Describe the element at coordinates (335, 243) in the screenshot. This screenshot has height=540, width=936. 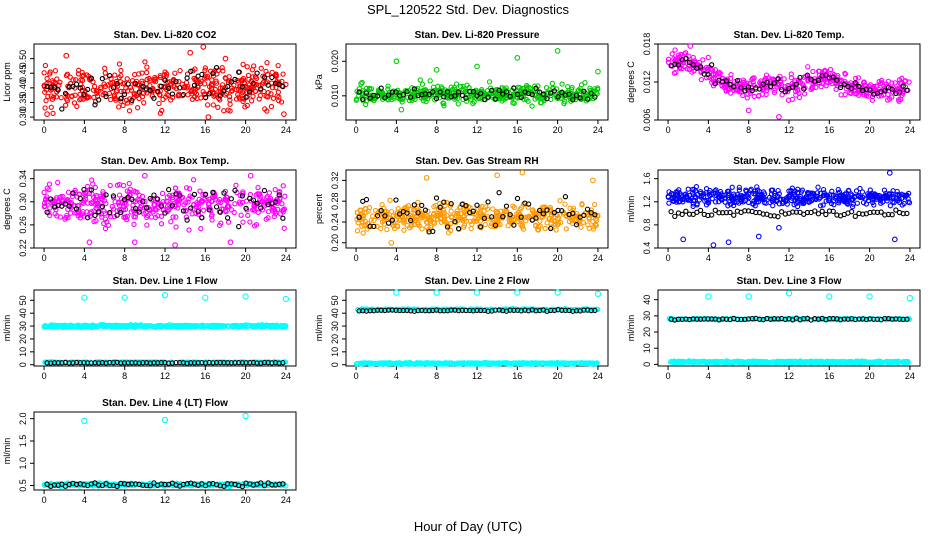
I see `y-tick-label: 0.20` at that location.